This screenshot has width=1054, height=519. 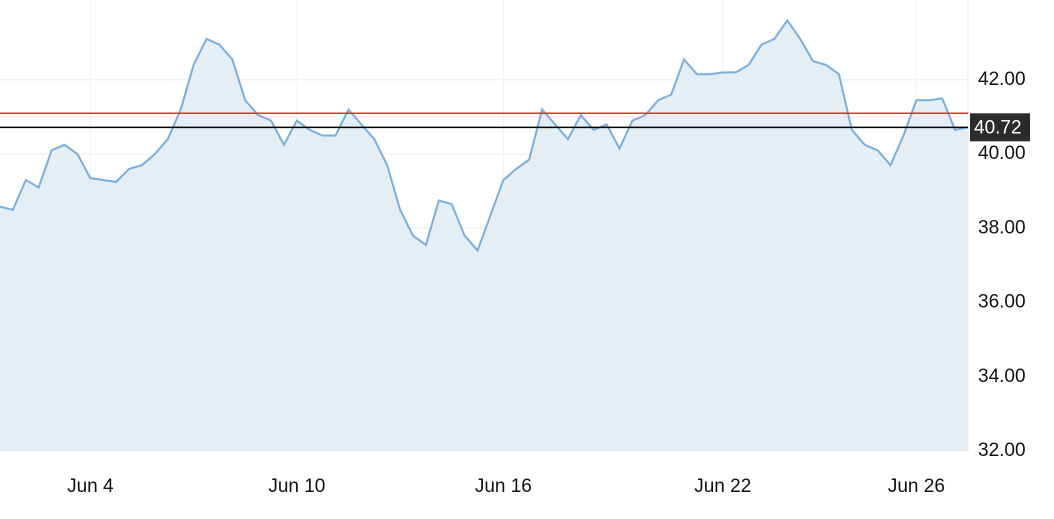 What do you see at coordinates (1002, 450) in the screenshot?
I see `y-tick-label: 32.00` at bounding box center [1002, 450].